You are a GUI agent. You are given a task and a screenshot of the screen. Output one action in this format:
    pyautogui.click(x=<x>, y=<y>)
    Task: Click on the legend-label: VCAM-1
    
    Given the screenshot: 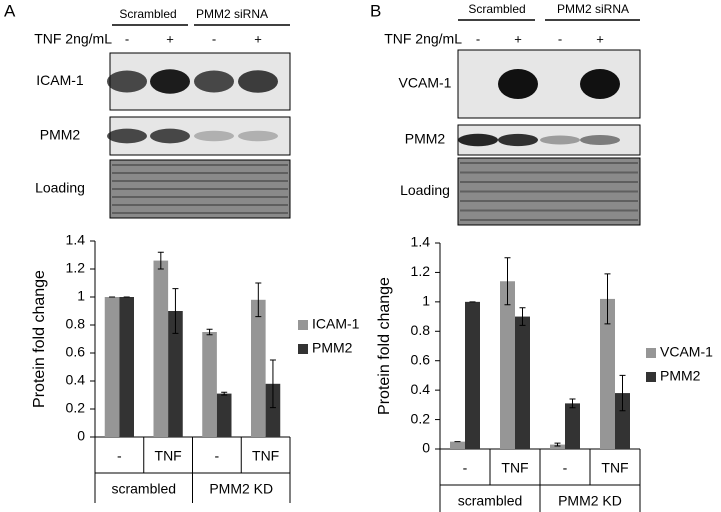 What is the action you would take?
    pyautogui.click(x=686, y=352)
    